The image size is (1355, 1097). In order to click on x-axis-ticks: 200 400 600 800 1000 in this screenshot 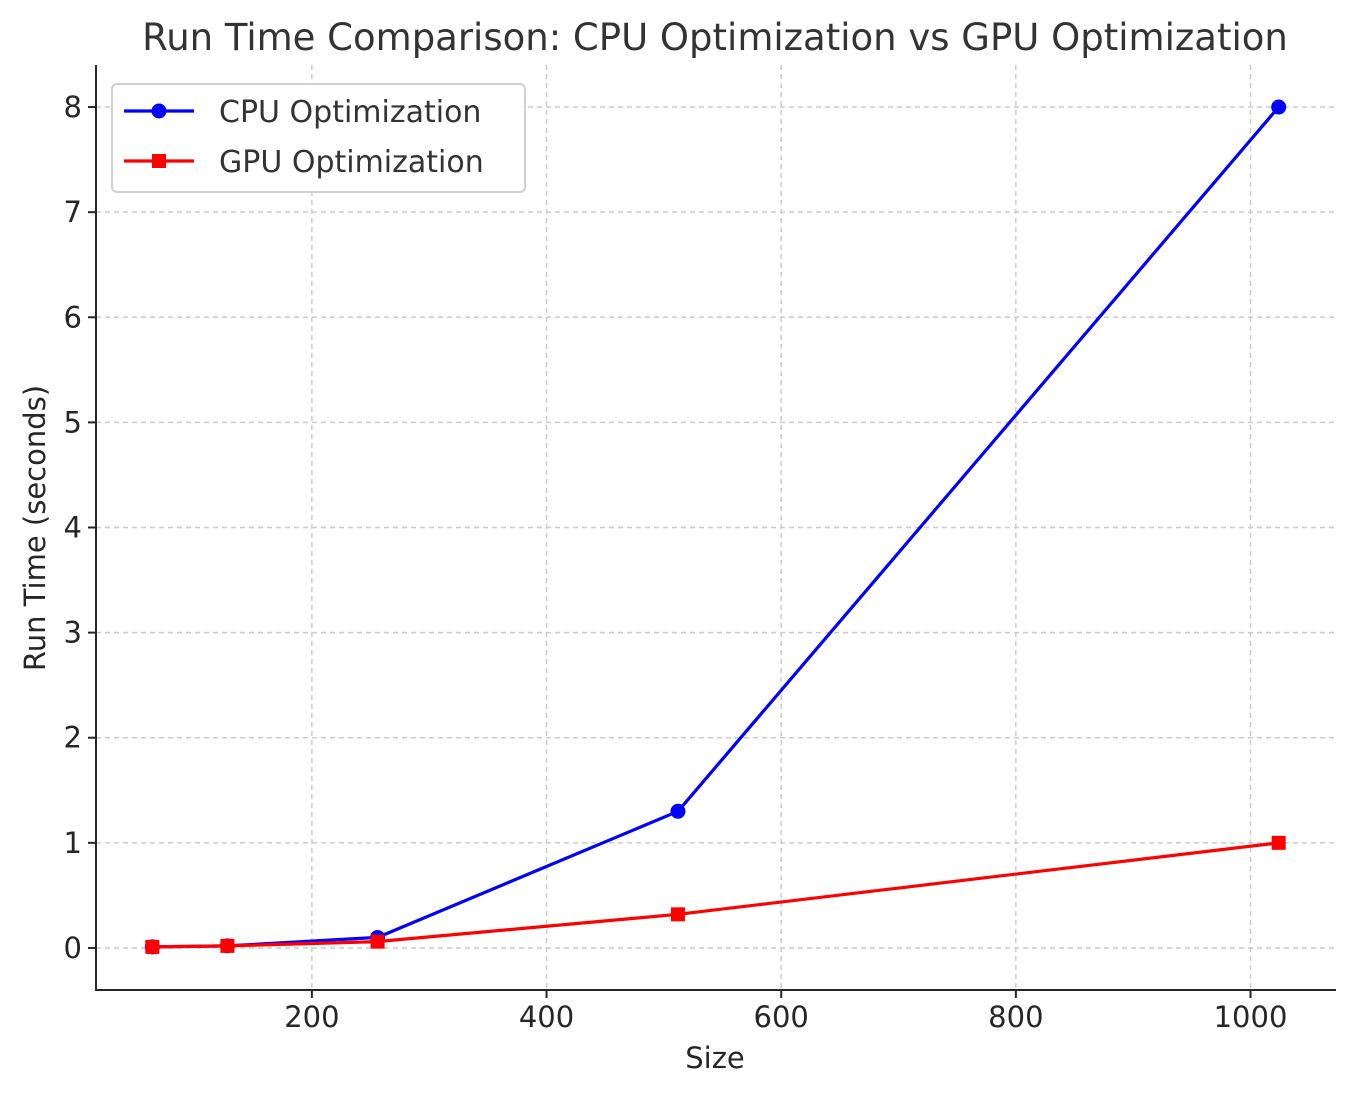, I will do `click(785, 1012)`.